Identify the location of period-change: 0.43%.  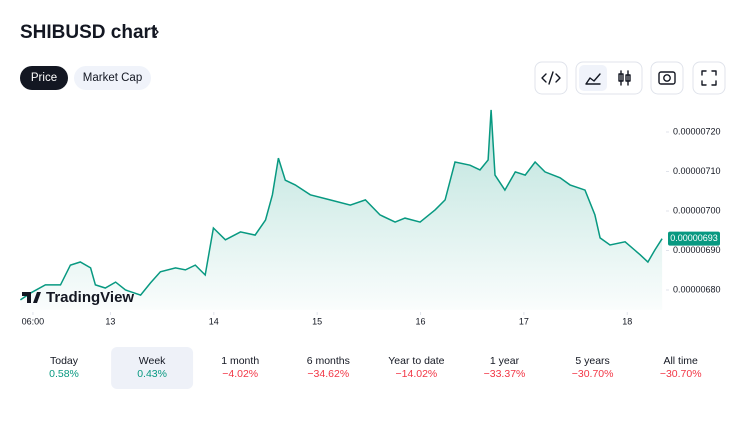
(152, 374).